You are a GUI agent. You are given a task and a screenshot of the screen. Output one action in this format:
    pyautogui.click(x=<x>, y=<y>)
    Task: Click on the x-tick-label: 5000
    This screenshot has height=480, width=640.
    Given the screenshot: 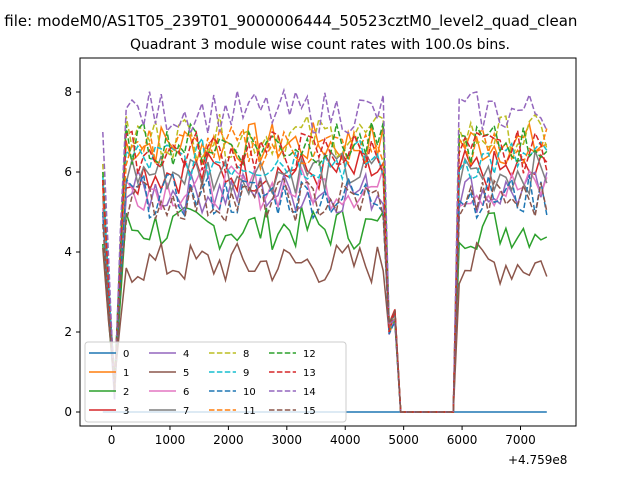 What is the action you would take?
    pyautogui.click(x=403, y=440)
    